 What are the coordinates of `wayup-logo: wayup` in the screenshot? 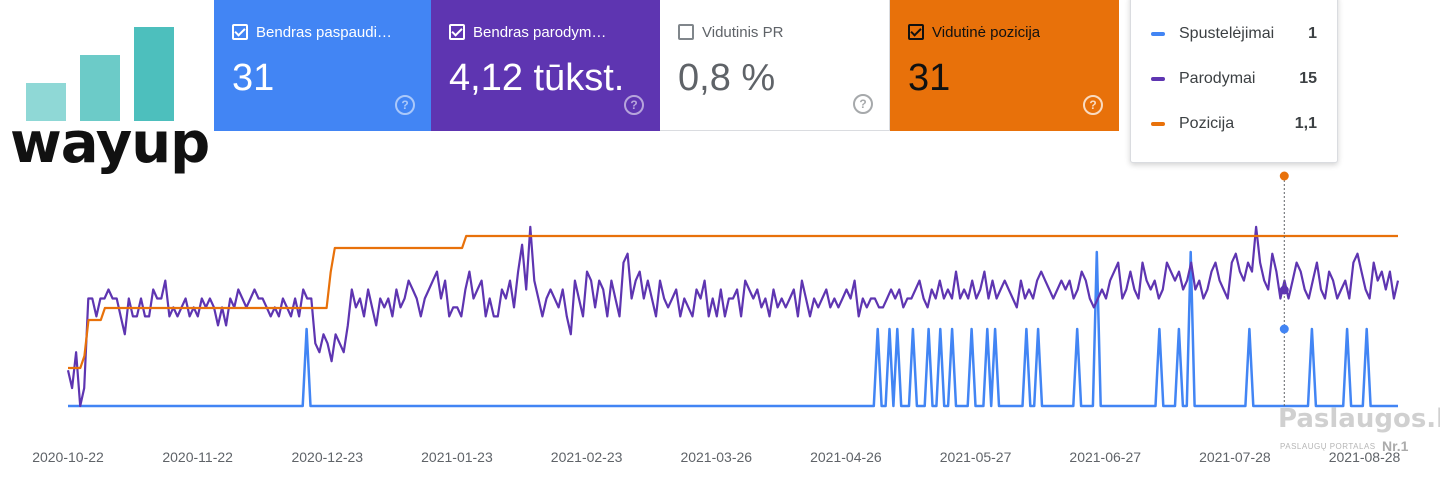 It's located at (105, 92).